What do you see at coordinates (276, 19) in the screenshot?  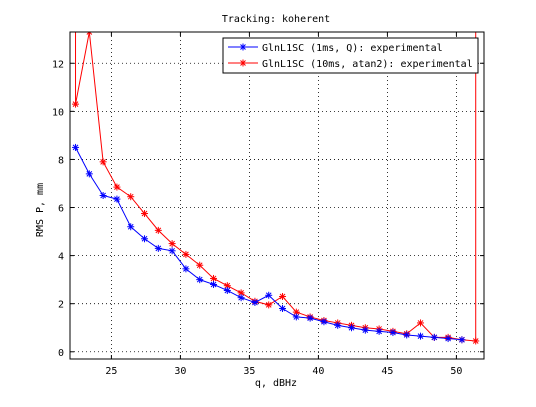 I see `chart-title: Tracking: koherent` at bounding box center [276, 19].